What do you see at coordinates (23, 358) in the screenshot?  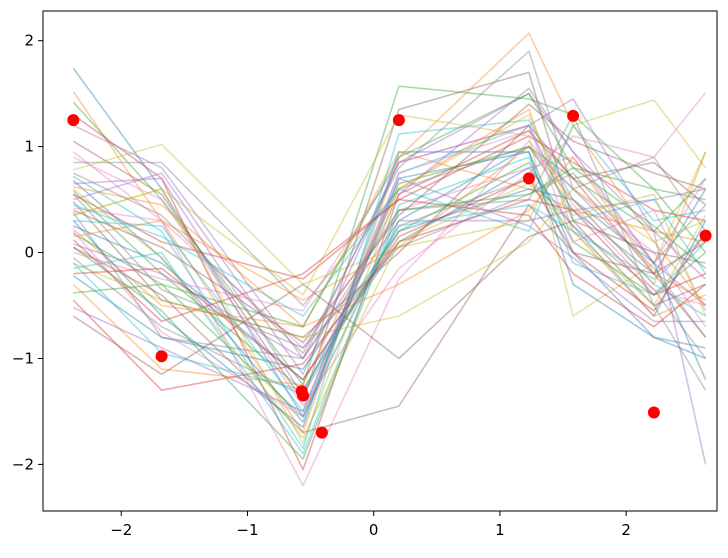 I see `y-tick-label: −1` at bounding box center [23, 358].